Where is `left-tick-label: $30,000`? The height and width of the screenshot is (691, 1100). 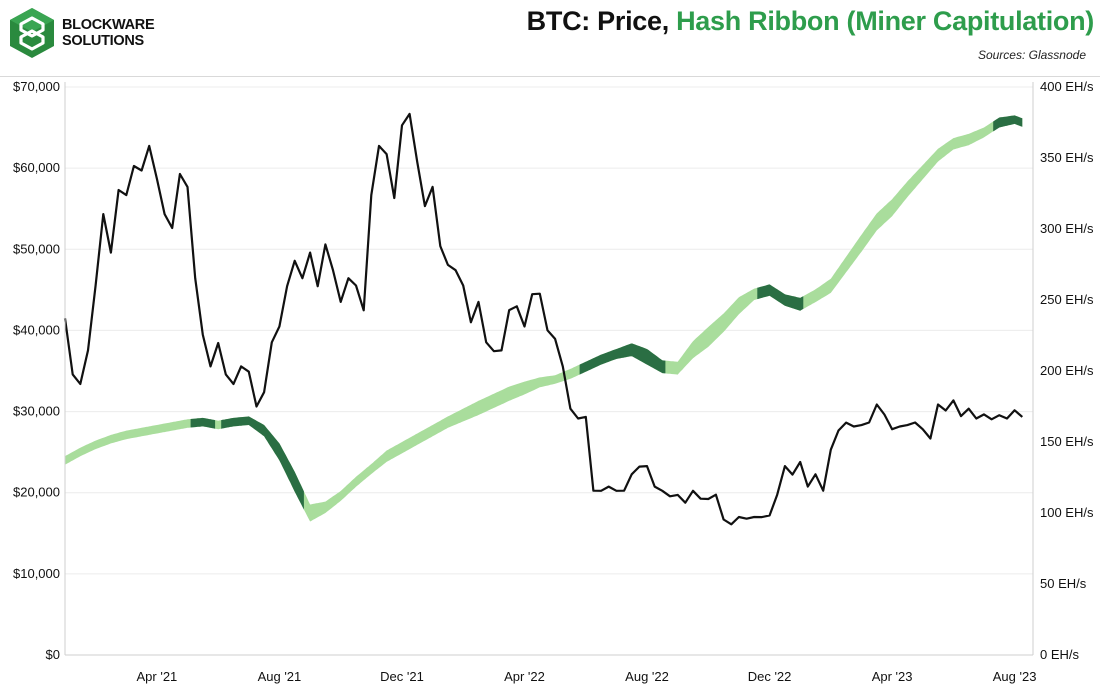
left-tick-label: $30,000 is located at coordinates (36, 411).